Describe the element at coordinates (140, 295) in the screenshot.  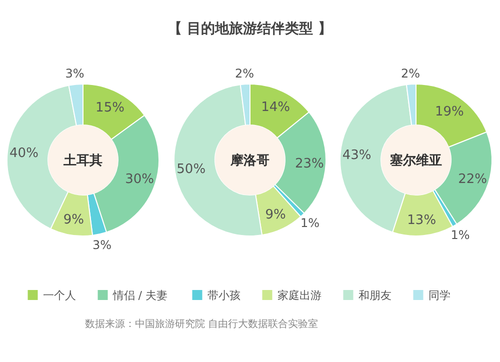
I see `legend-label: 情侣 / 夫妻` at that location.